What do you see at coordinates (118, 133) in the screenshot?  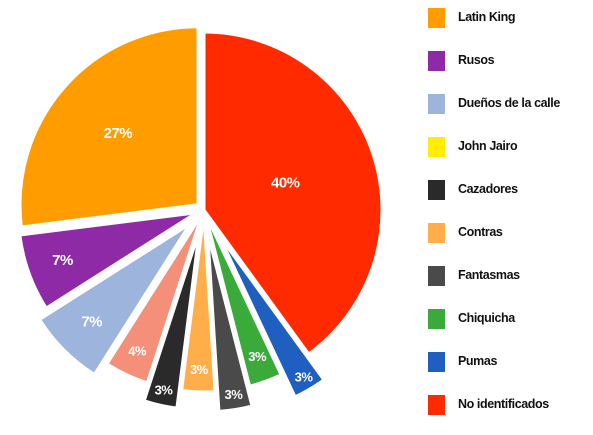 I see `slice-label: 27%` at bounding box center [118, 133].